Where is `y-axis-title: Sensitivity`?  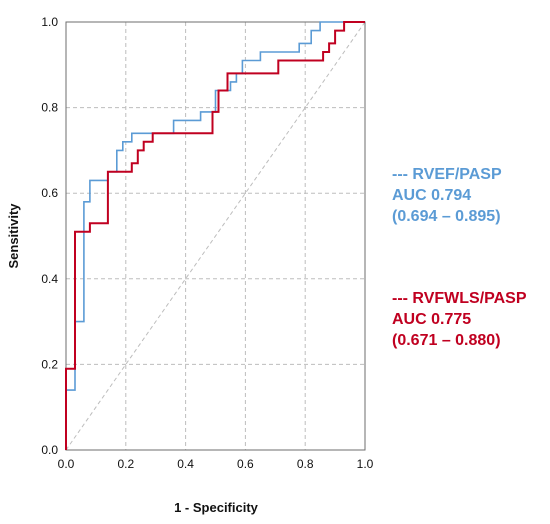
y-axis-title: Sensitivity is located at coordinates (13, 236).